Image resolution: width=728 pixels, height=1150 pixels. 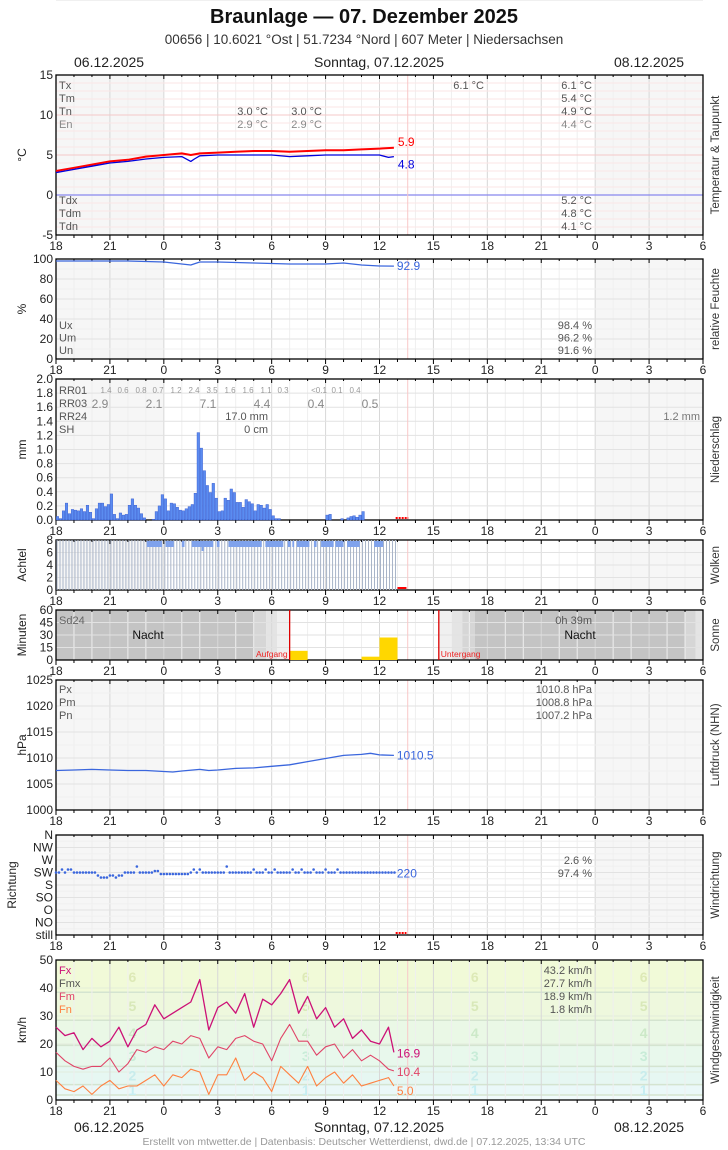 What do you see at coordinates (252, 112) in the screenshot?
I see `svg-text: 3.0 °C` at bounding box center [252, 112].